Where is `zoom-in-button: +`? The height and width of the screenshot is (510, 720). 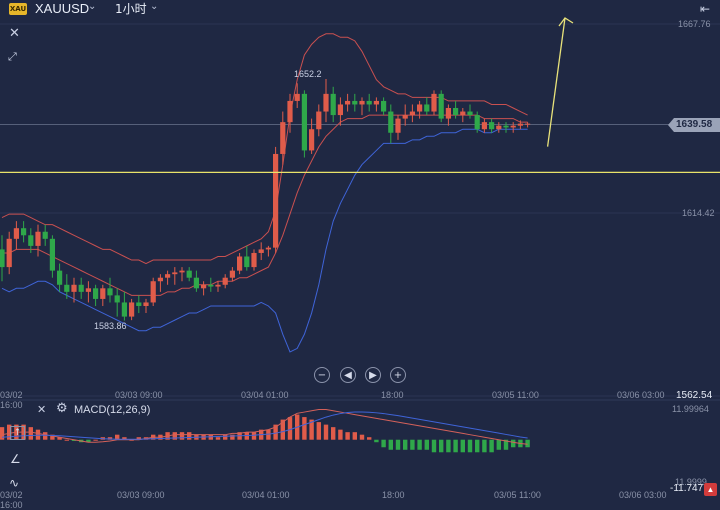 zoom-in-button: + is located at coordinates (398, 375).